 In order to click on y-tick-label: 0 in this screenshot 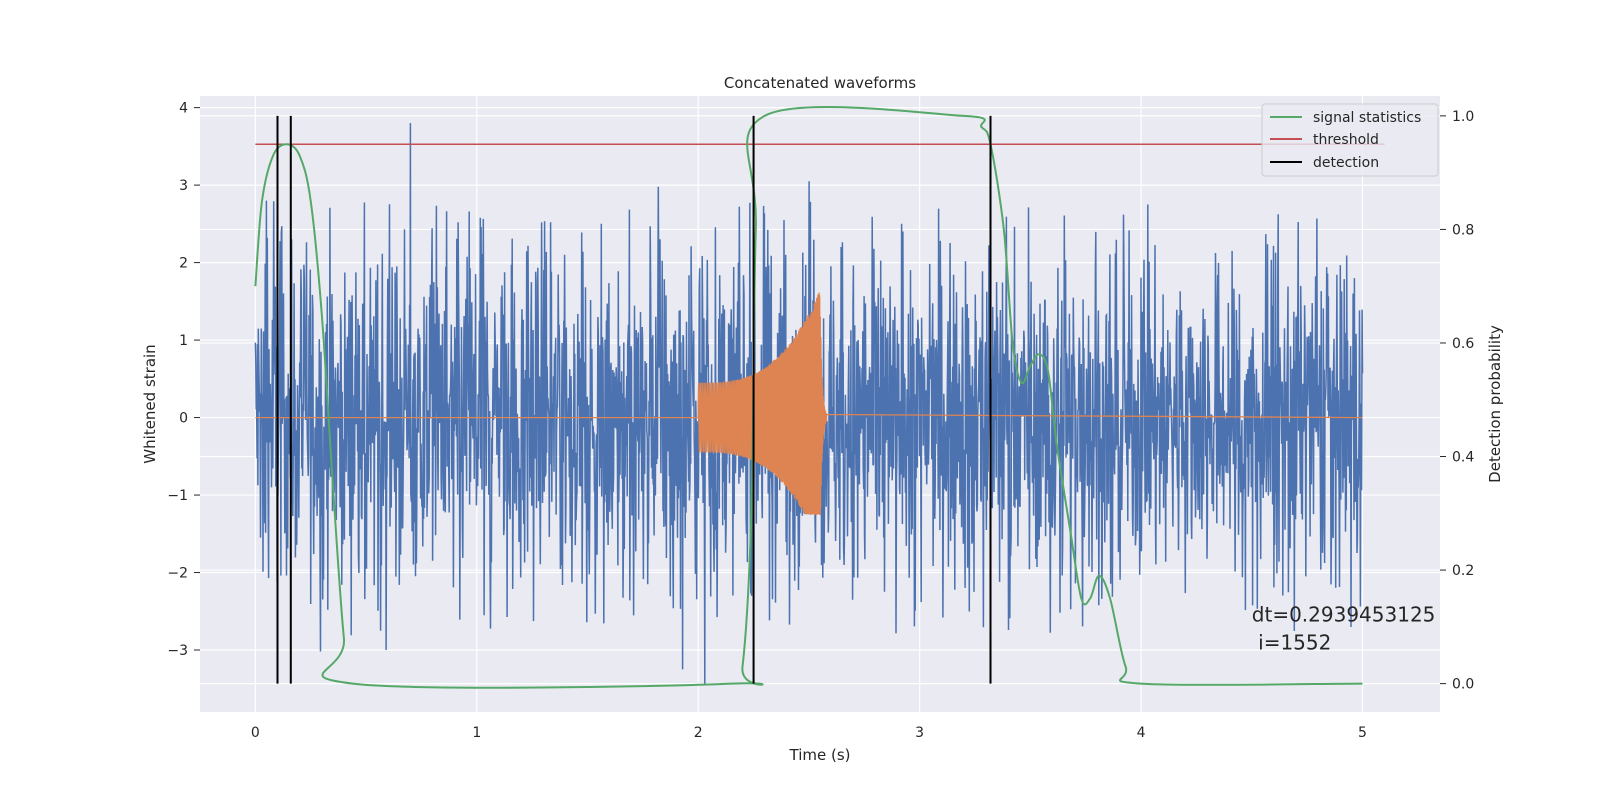, I will do `click(183, 419)`.